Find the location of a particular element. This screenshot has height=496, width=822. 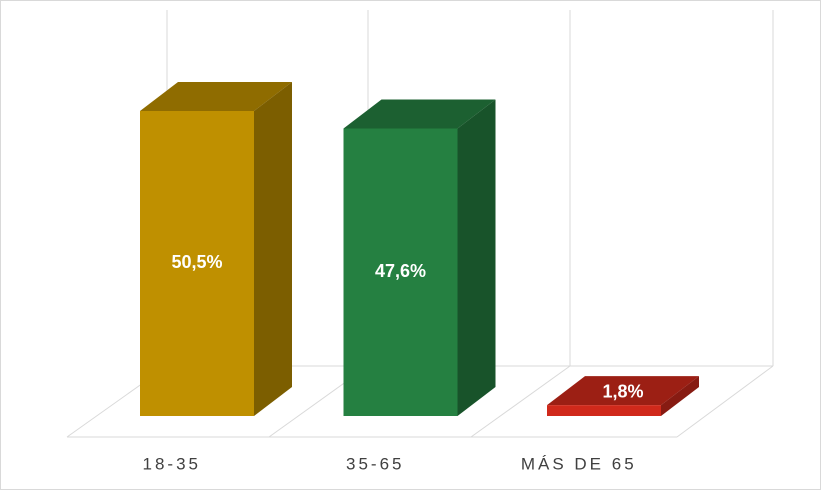

x-tick-label: MÁS DE 65 is located at coordinates (579, 463).